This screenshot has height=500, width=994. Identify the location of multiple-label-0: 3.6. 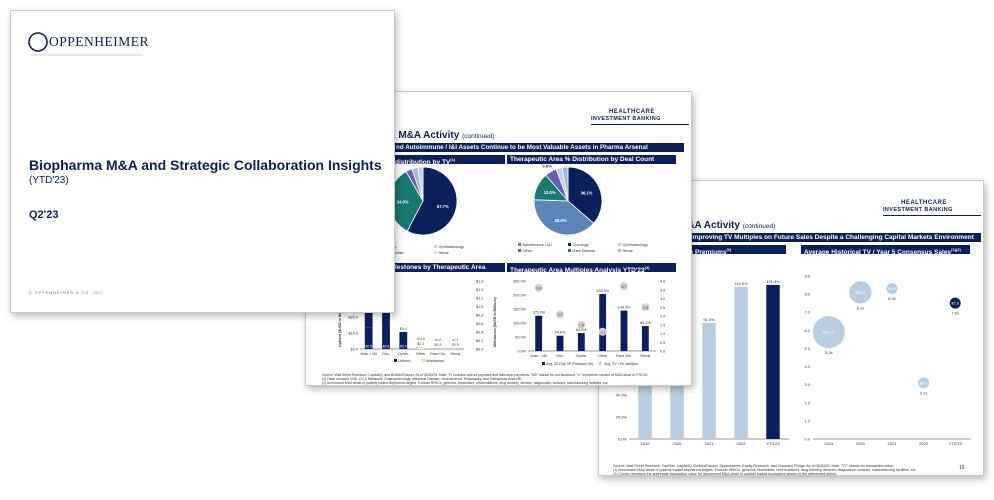
(538, 289).